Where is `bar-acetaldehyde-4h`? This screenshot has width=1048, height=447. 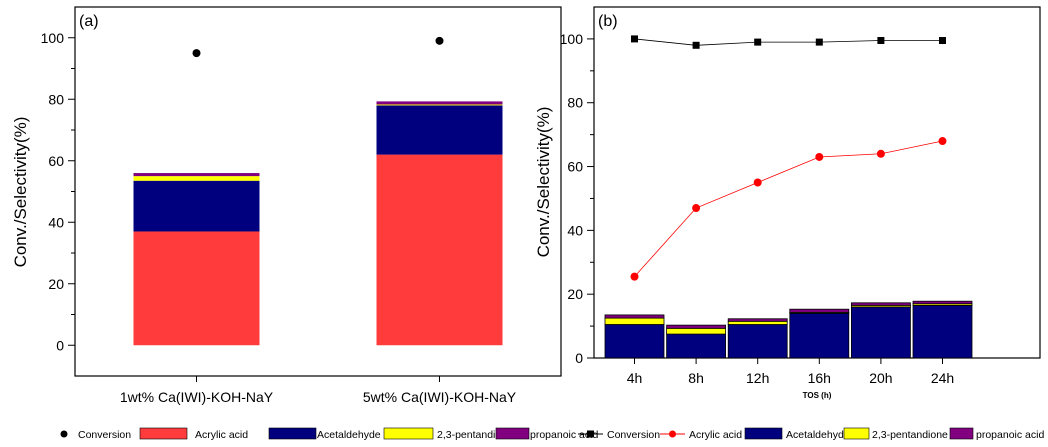 bar-acetaldehyde-4h is located at coordinates (634, 341).